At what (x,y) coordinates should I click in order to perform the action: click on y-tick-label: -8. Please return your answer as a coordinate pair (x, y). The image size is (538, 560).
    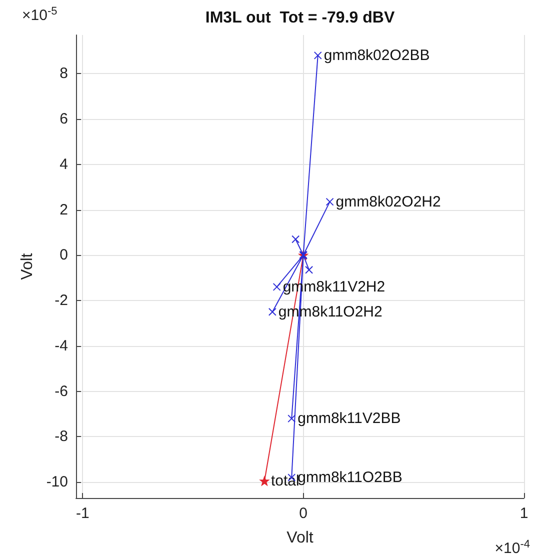
    Looking at the image, I should click on (61, 437).